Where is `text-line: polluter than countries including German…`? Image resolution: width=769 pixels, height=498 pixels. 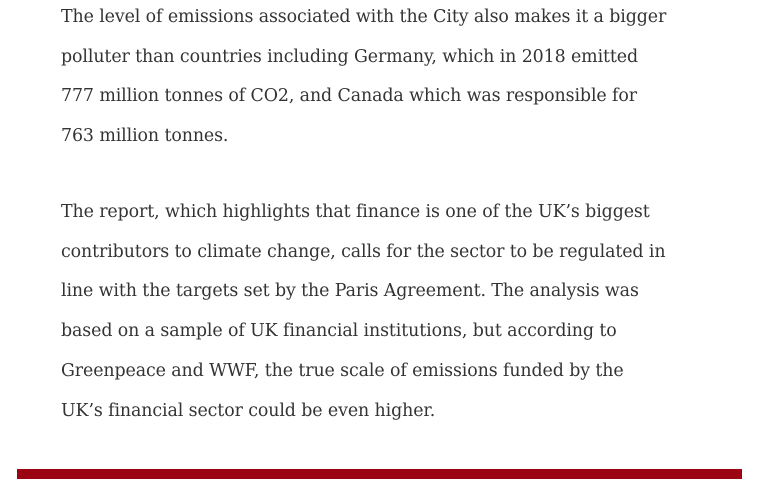
text-line: polluter than countries including German… is located at coordinates (350, 56).